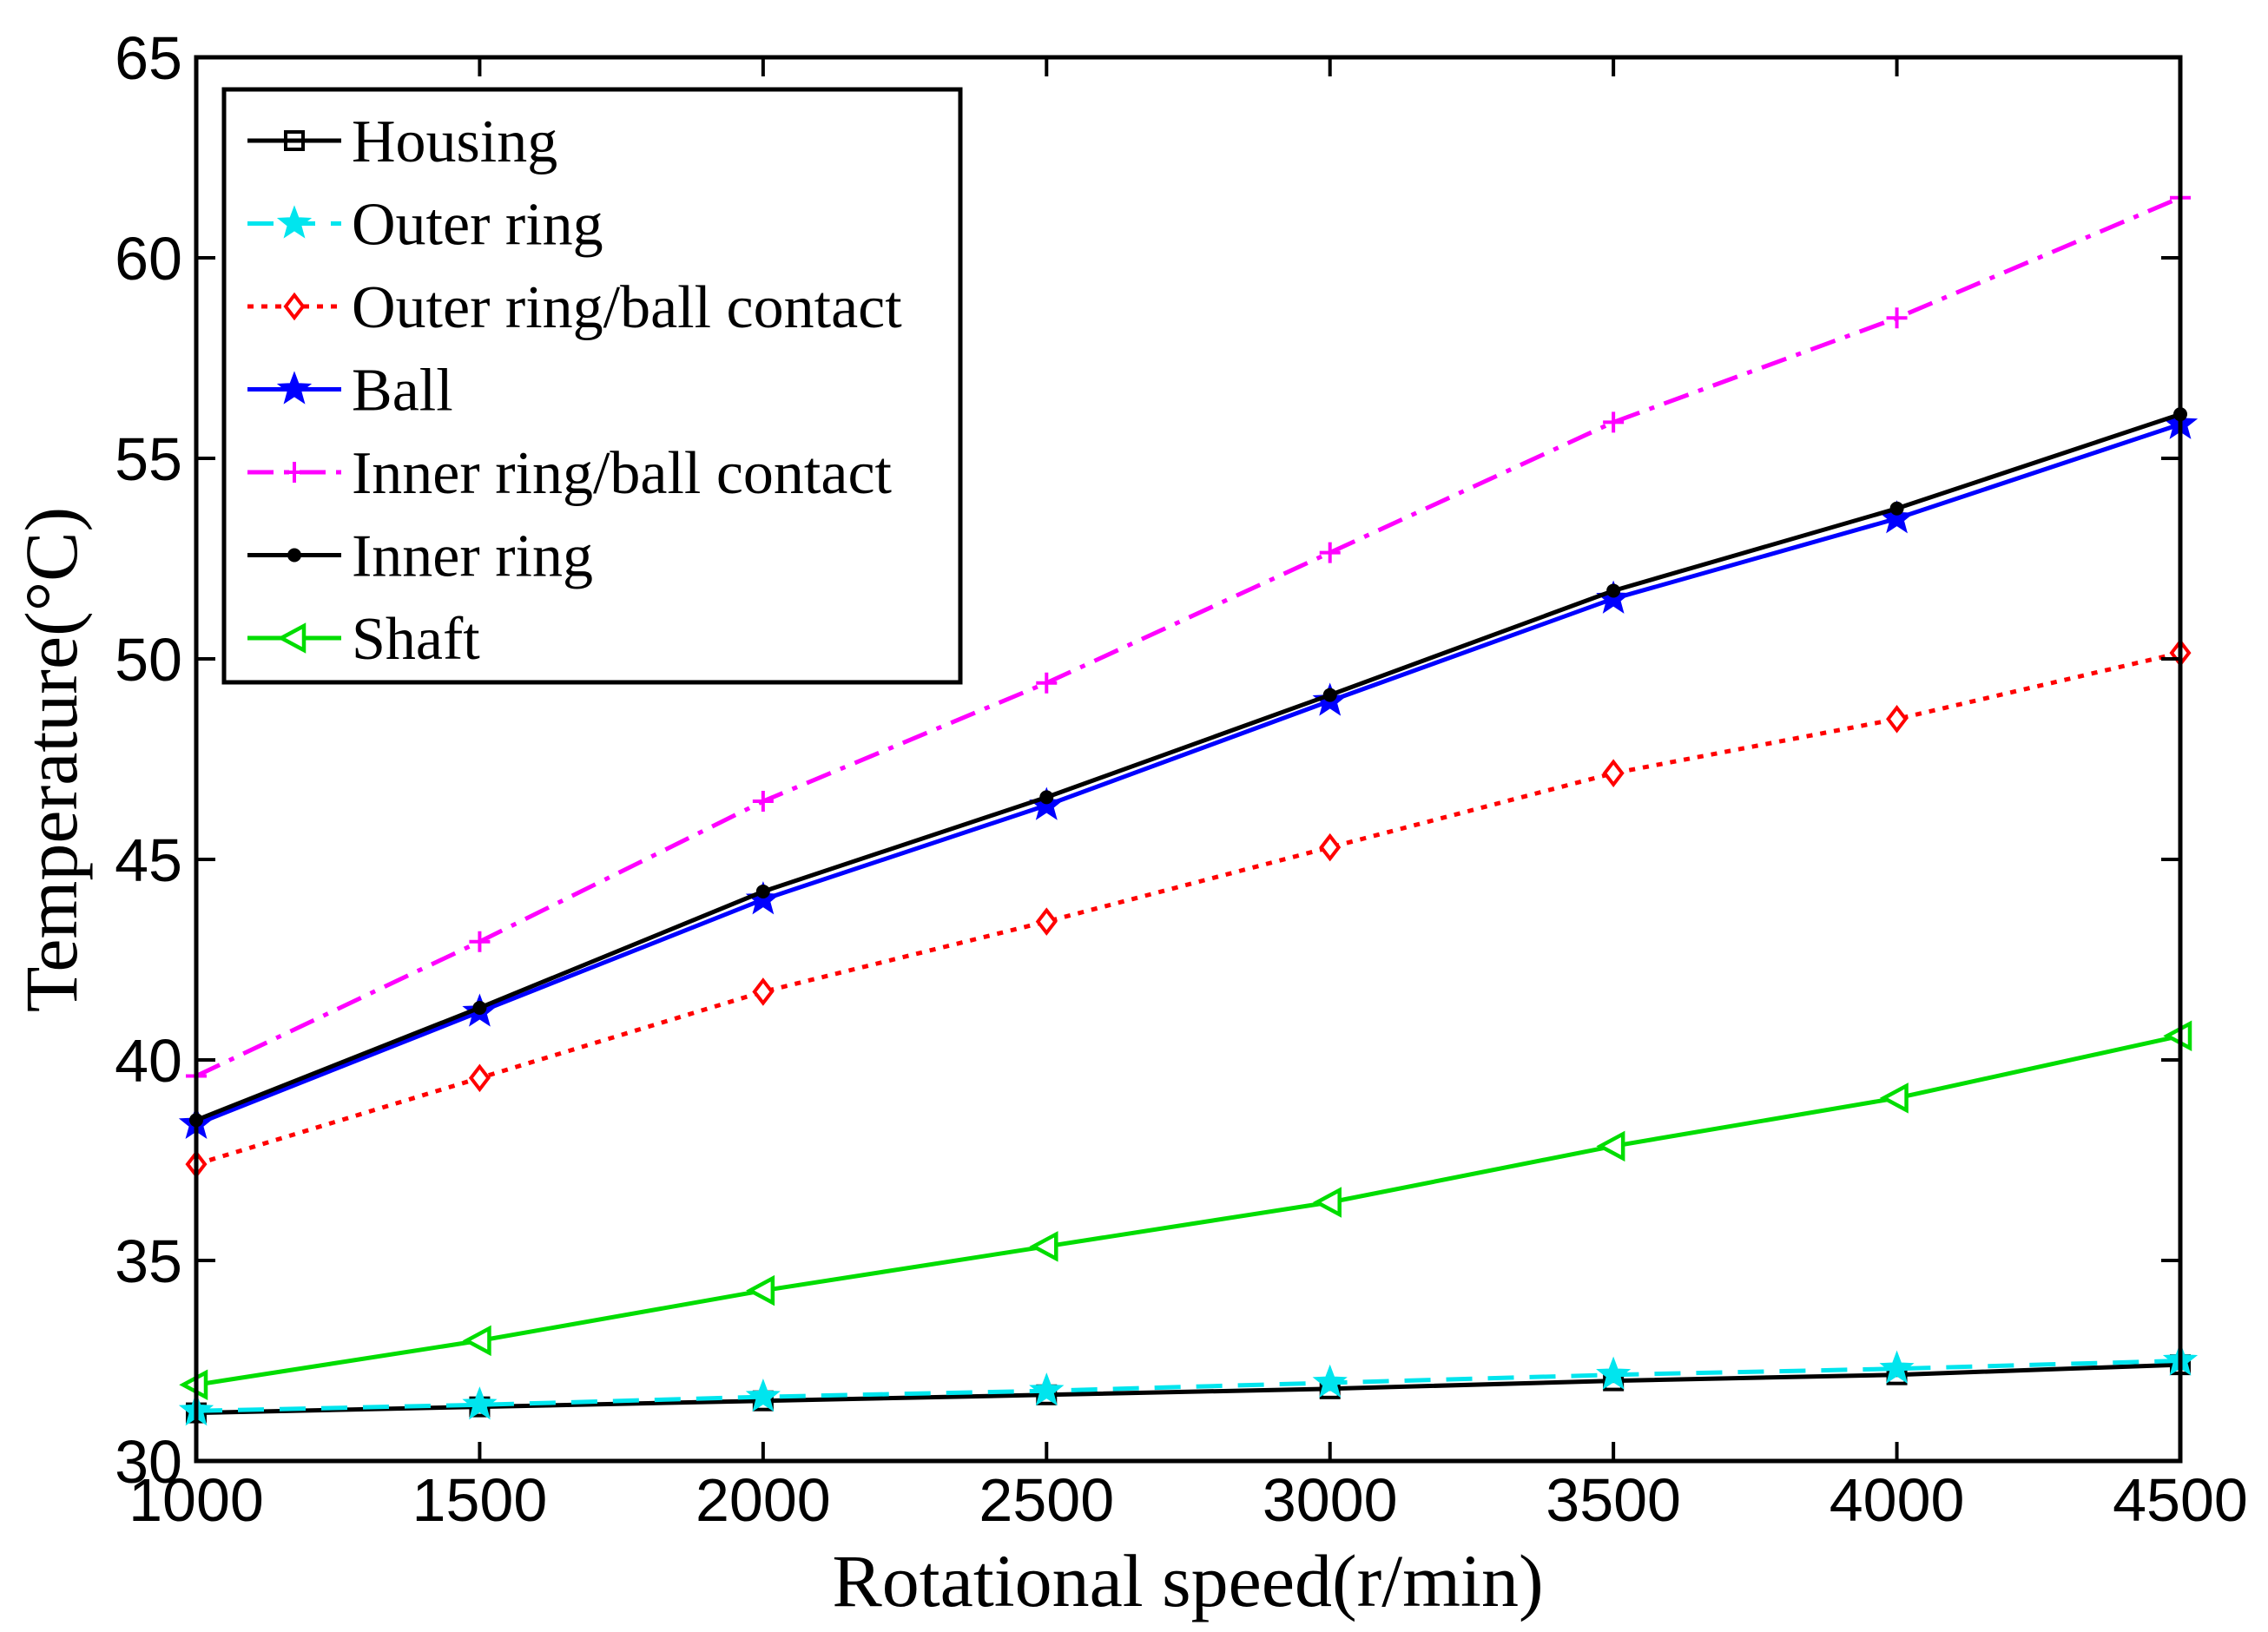 The width and height of the screenshot is (2268, 1632). I want to click on legend-item-shaft: Shaft, so click(364, 639).